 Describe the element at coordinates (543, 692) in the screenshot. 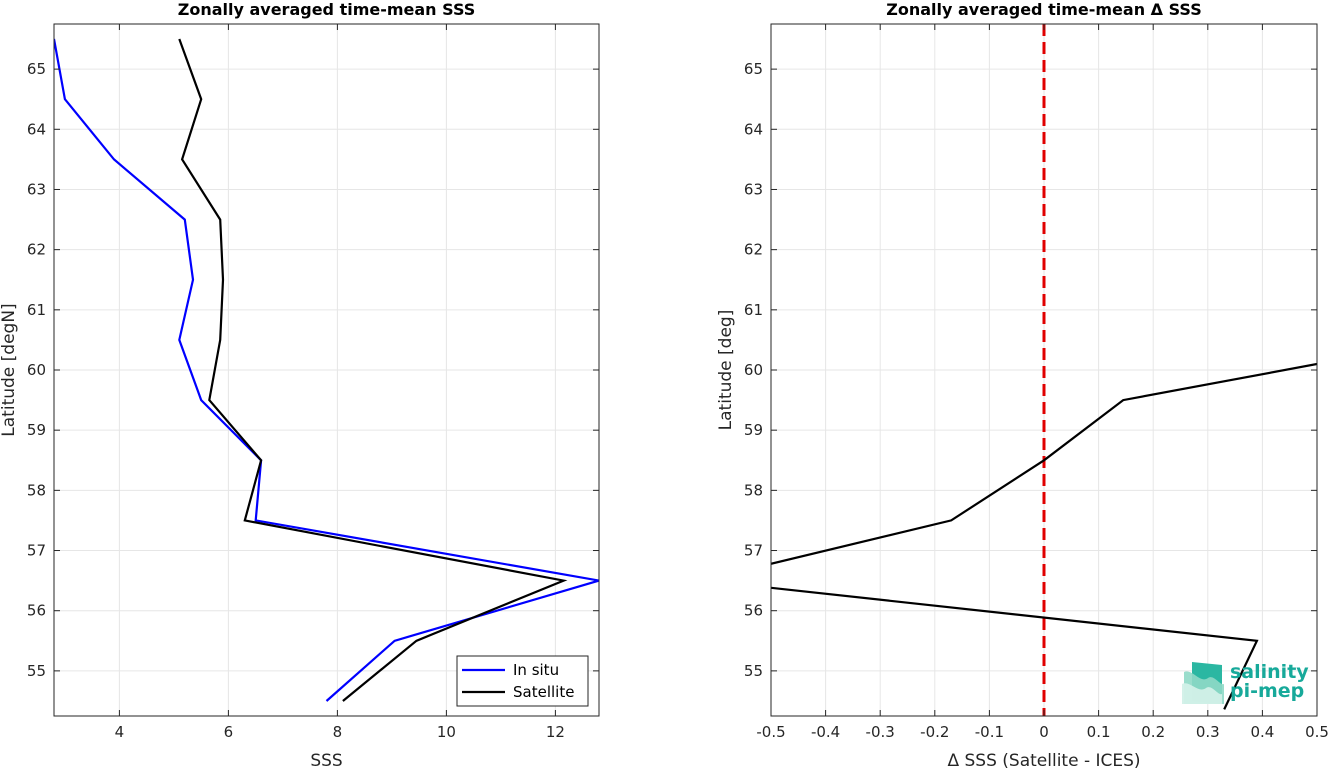

I see `legend-entry-satellite: Satellite` at that location.